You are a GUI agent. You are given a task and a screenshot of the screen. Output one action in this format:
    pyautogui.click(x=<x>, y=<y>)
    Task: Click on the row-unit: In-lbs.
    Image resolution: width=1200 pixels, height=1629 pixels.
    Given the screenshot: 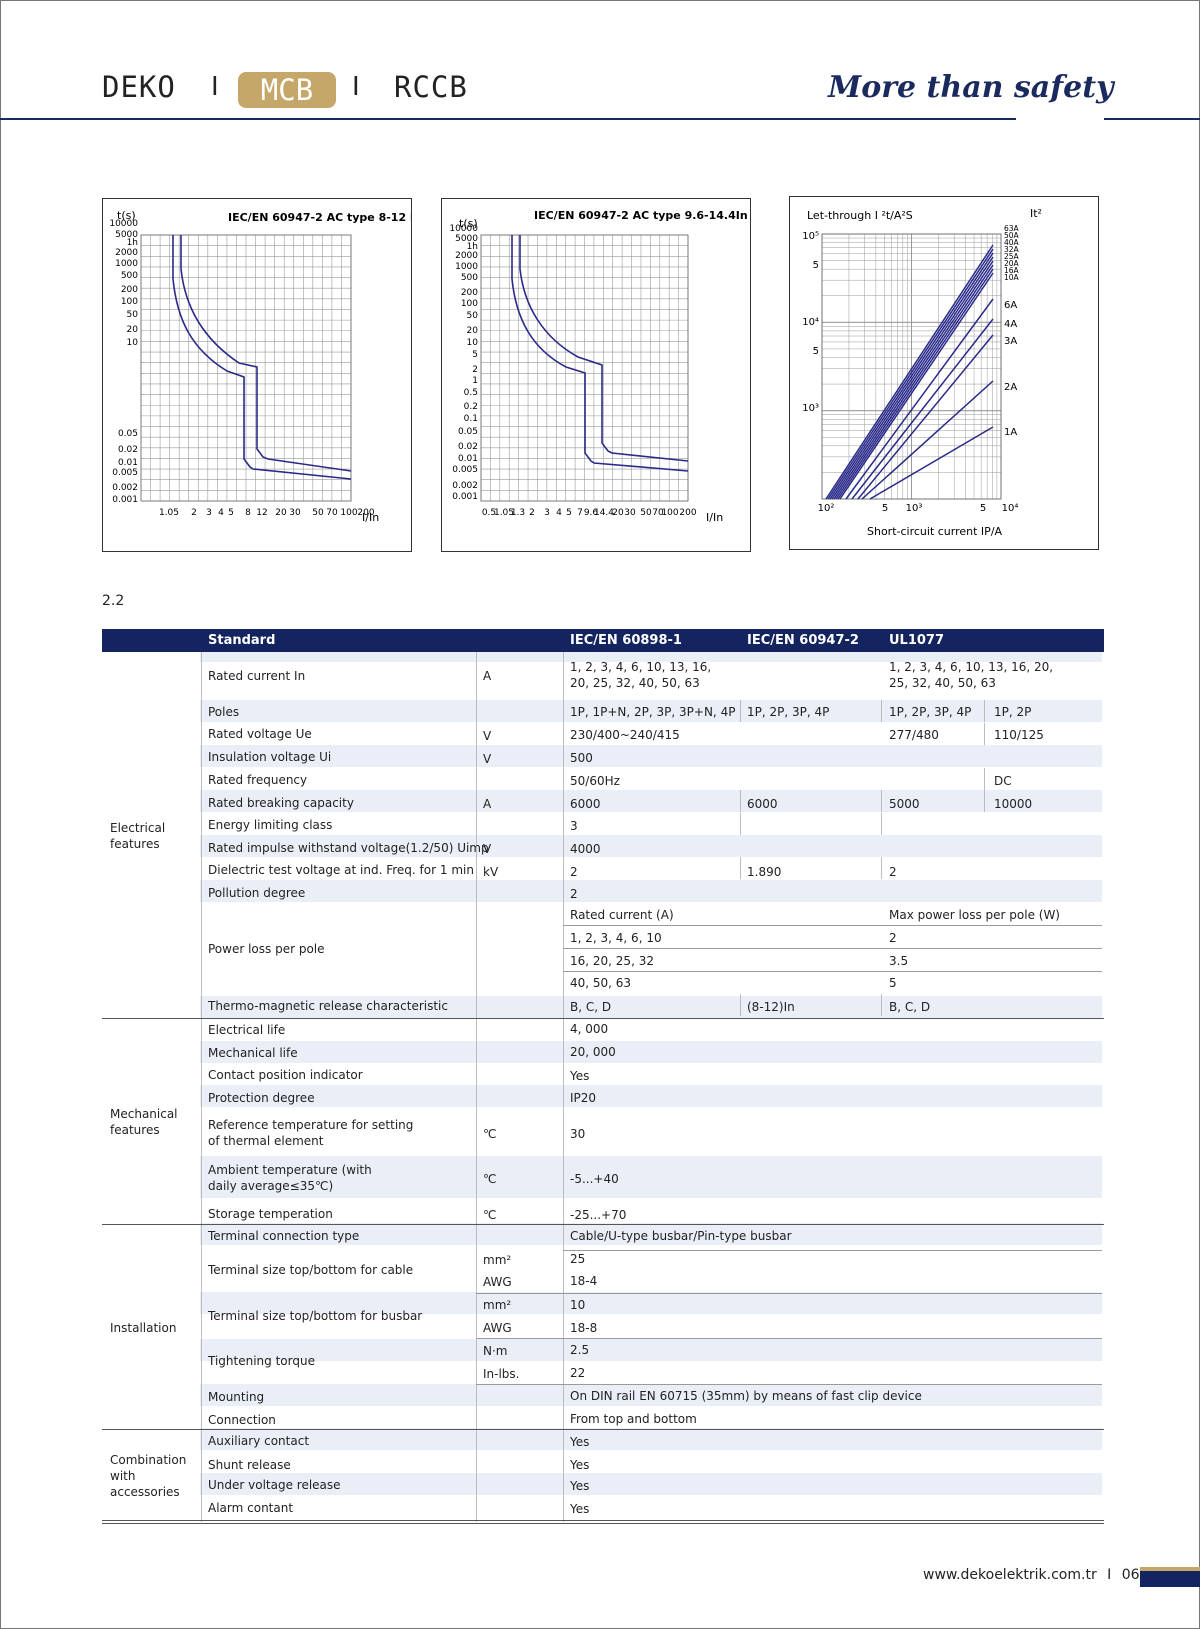 What is the action you would take?
    pyautogui.click(x=501, y=1374)
    